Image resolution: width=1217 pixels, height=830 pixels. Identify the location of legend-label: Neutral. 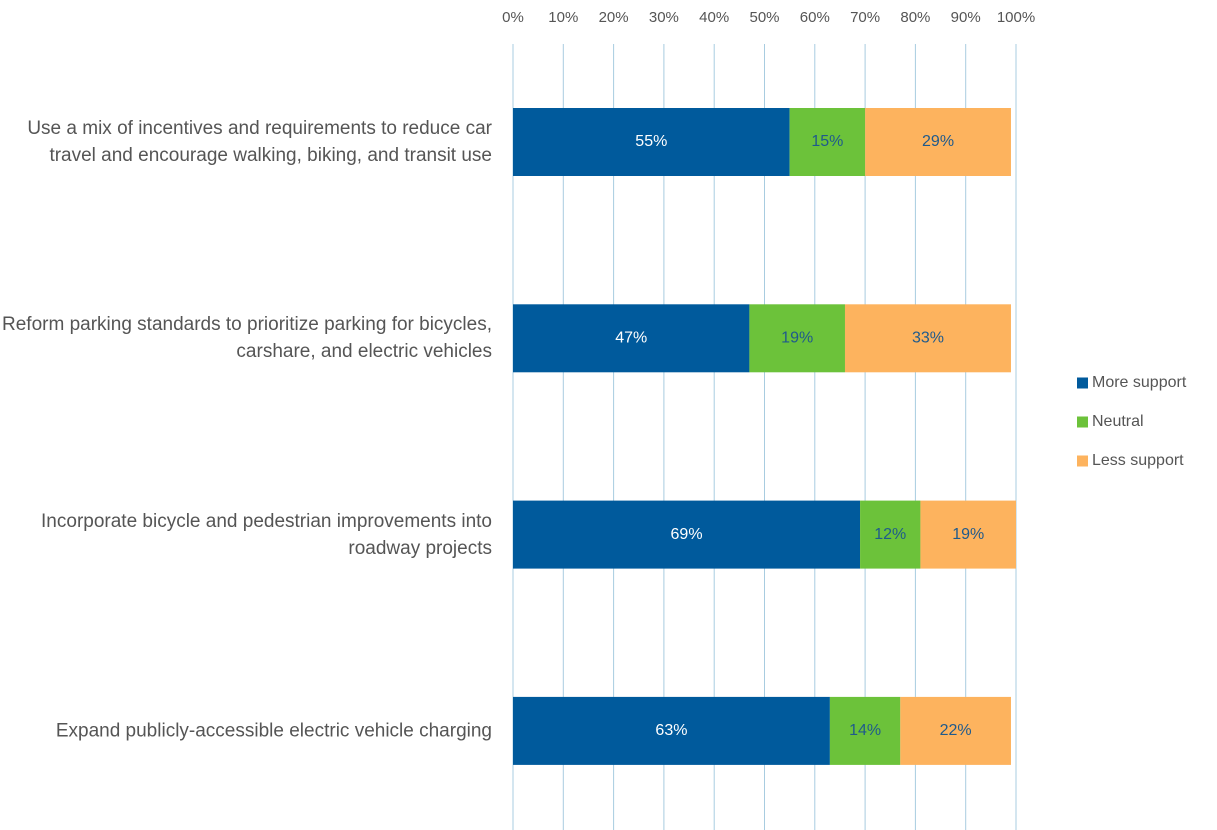
(1118, 421).